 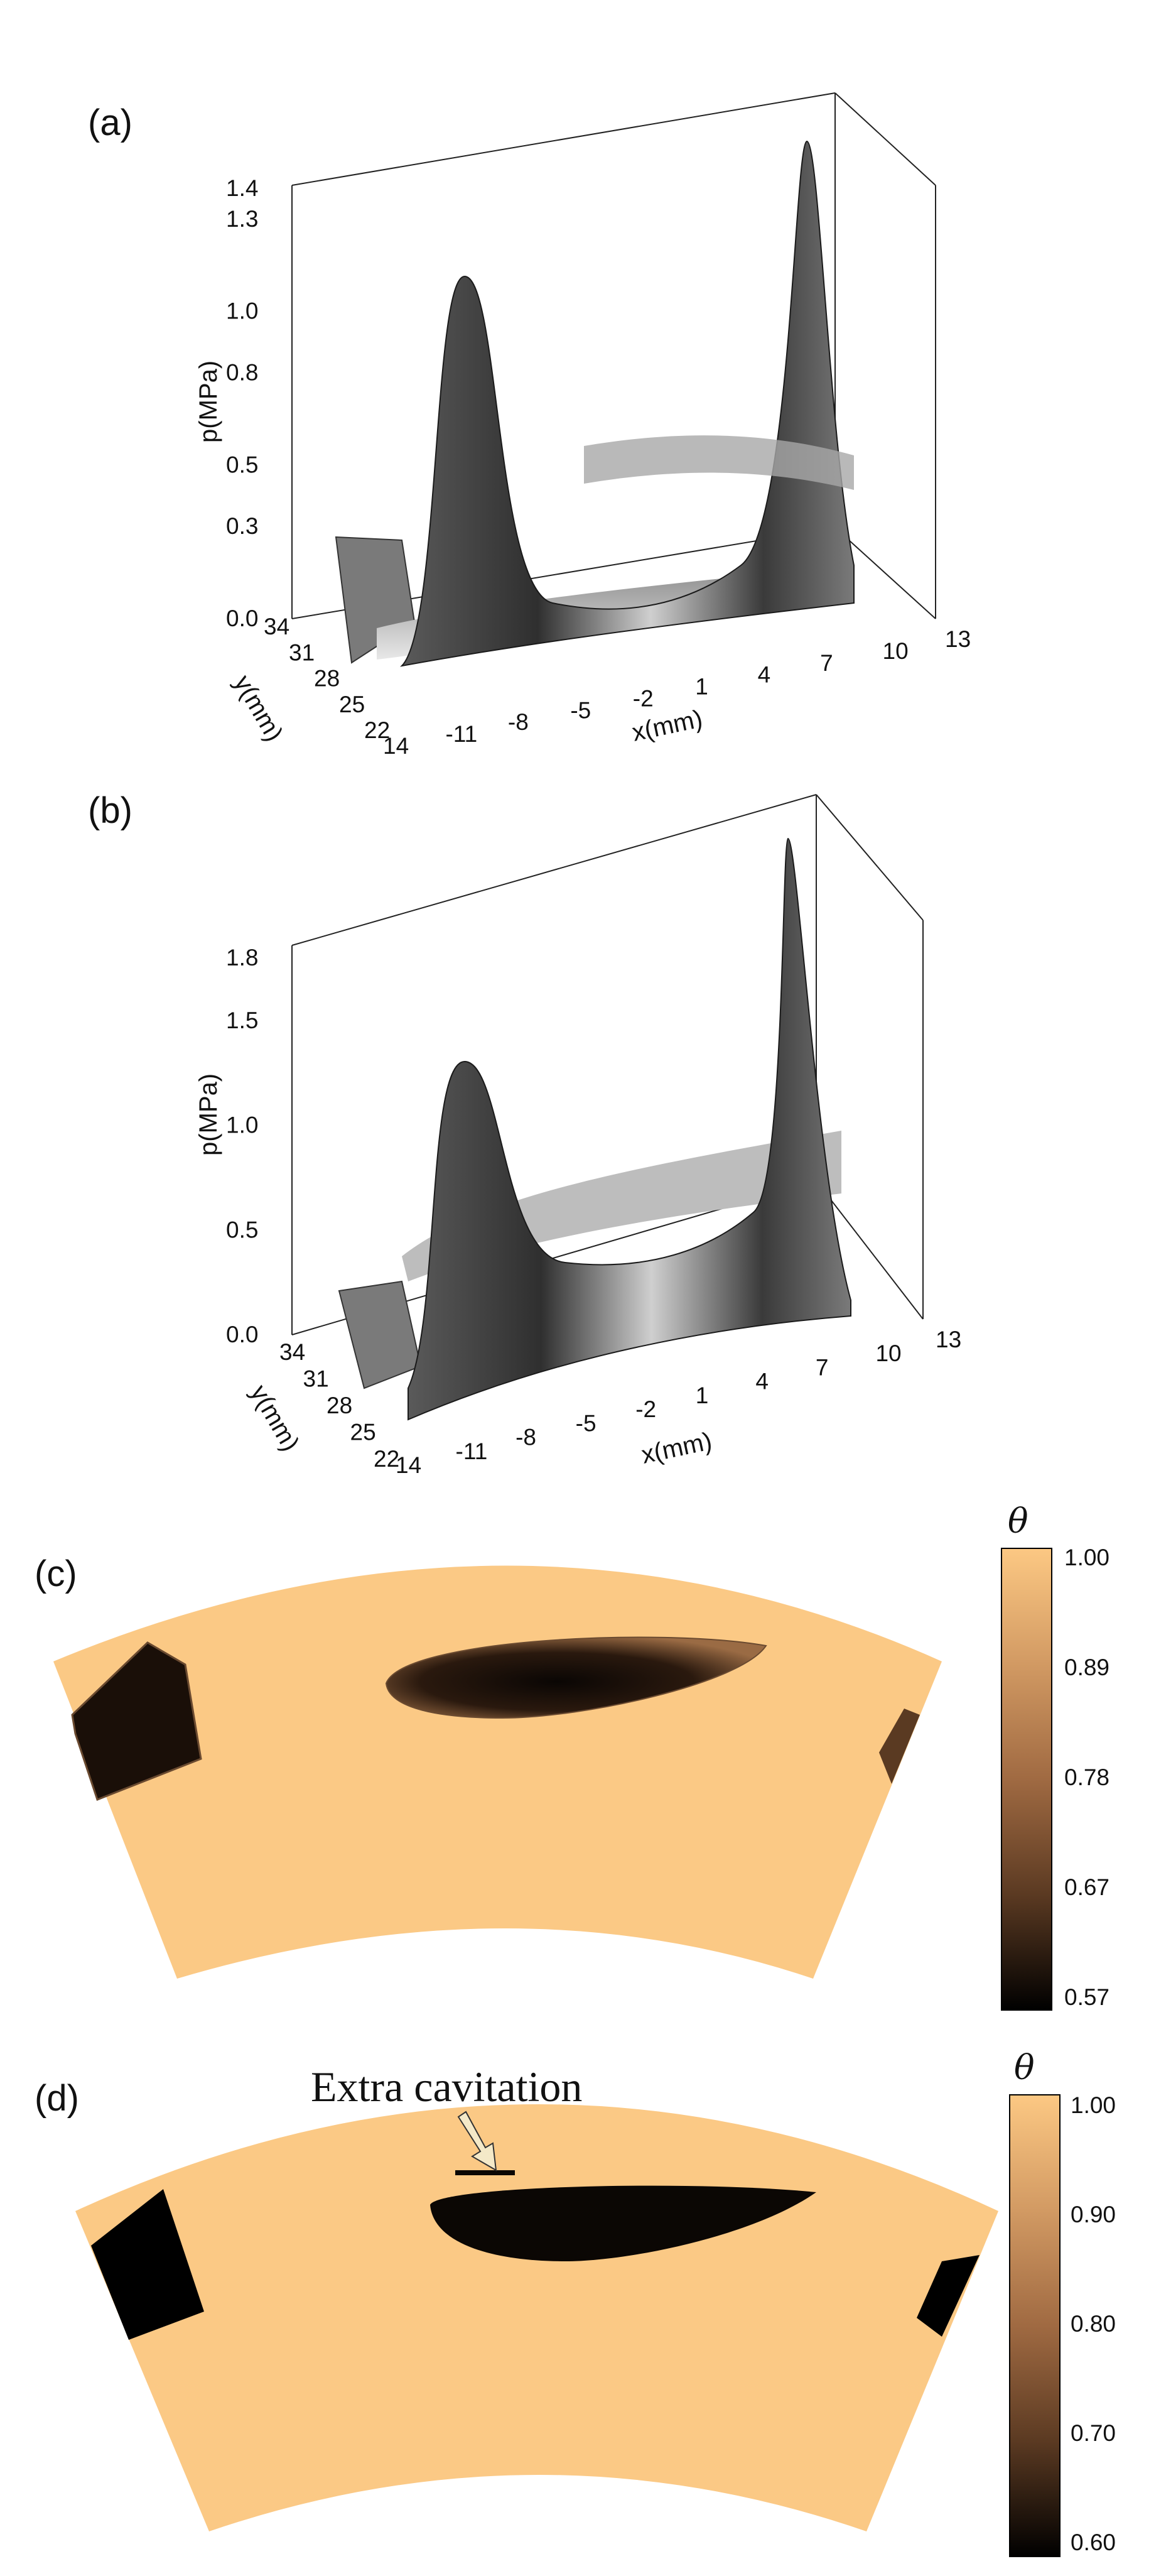 I want to click on panel-b-z-label: p(MPa), so click(x=208, y=1114).